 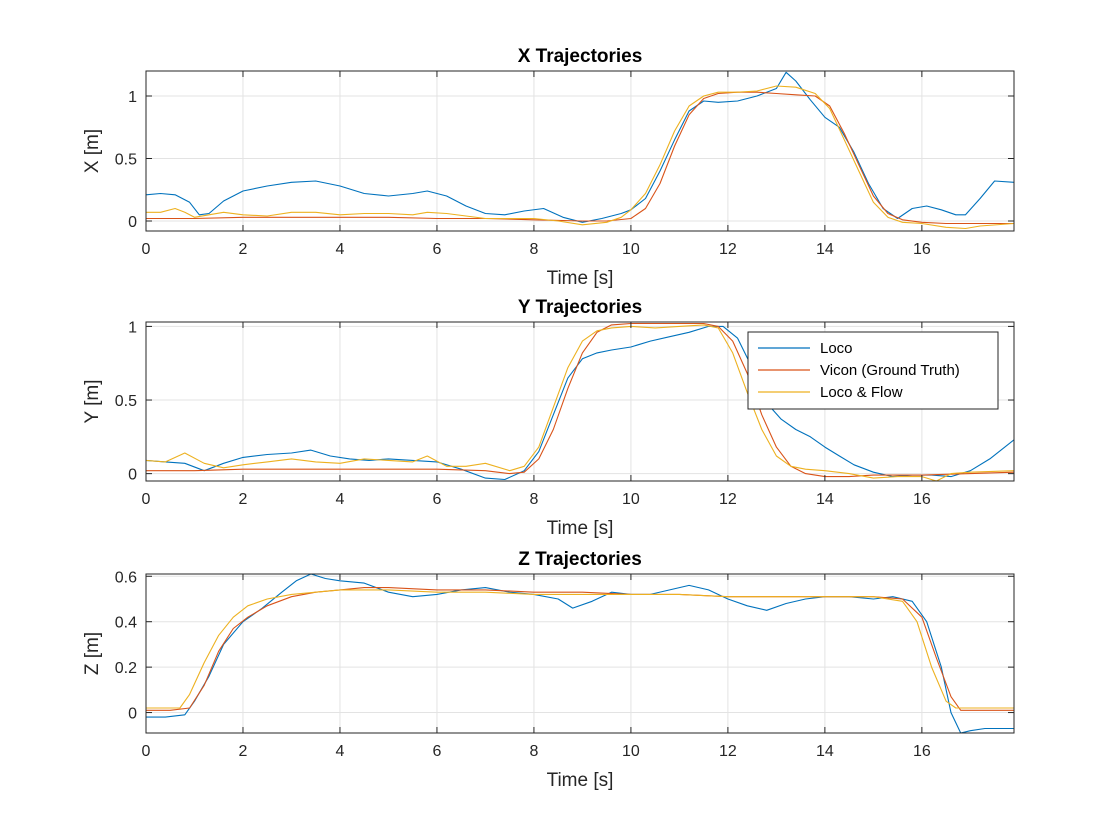 What do you see at coordinates (92, 151) in the screenshot?
I see `y-axis-label: X [m]` at bounding box center [92, 151].